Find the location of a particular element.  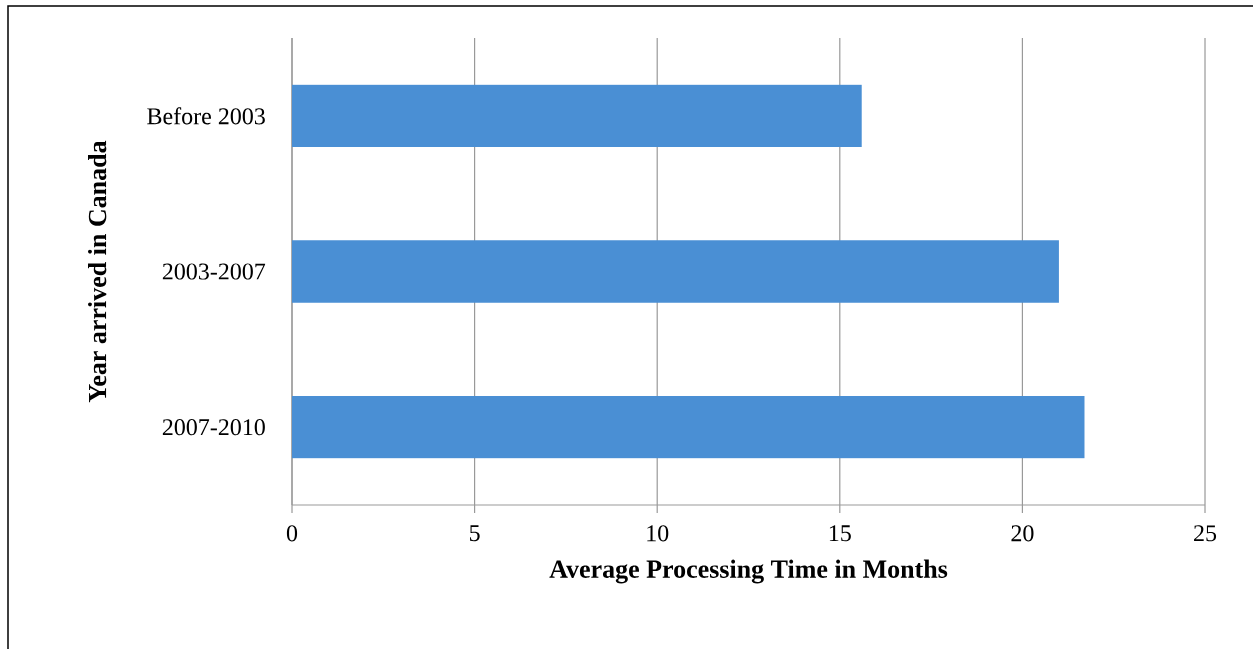

x-tick-label: 20 is located at coordinates (1022, 533).